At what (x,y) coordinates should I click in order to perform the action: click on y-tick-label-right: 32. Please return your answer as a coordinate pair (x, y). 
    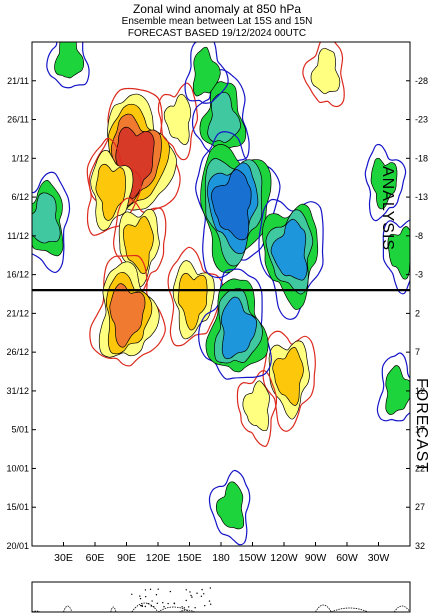
    Looking at the image, I should click on (420, 546).